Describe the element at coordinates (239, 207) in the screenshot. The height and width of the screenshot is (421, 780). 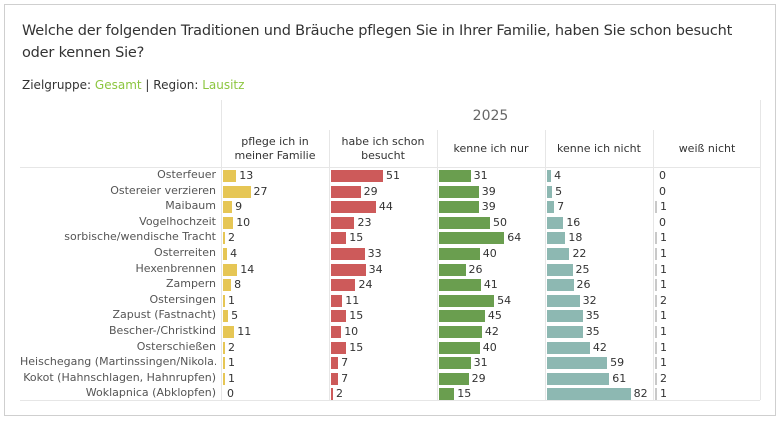
I see `value-label: 9` at that location.